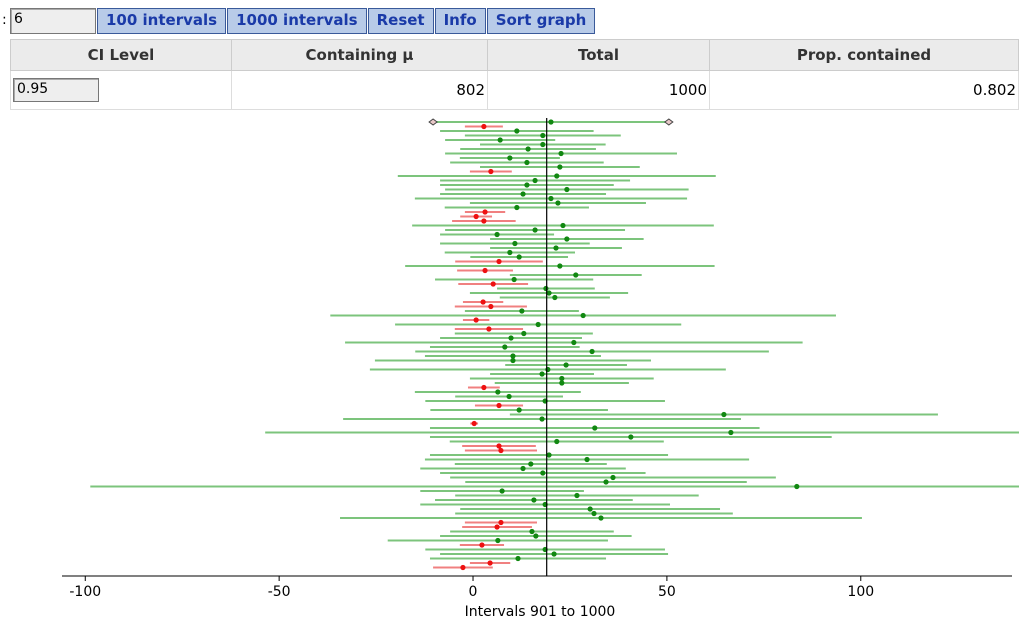 The image size is (1019, 623). What do you see at coordinates (667, 592) in the screenshot?
I see `x-tick-label: 50` at bounding box center [667, 592].